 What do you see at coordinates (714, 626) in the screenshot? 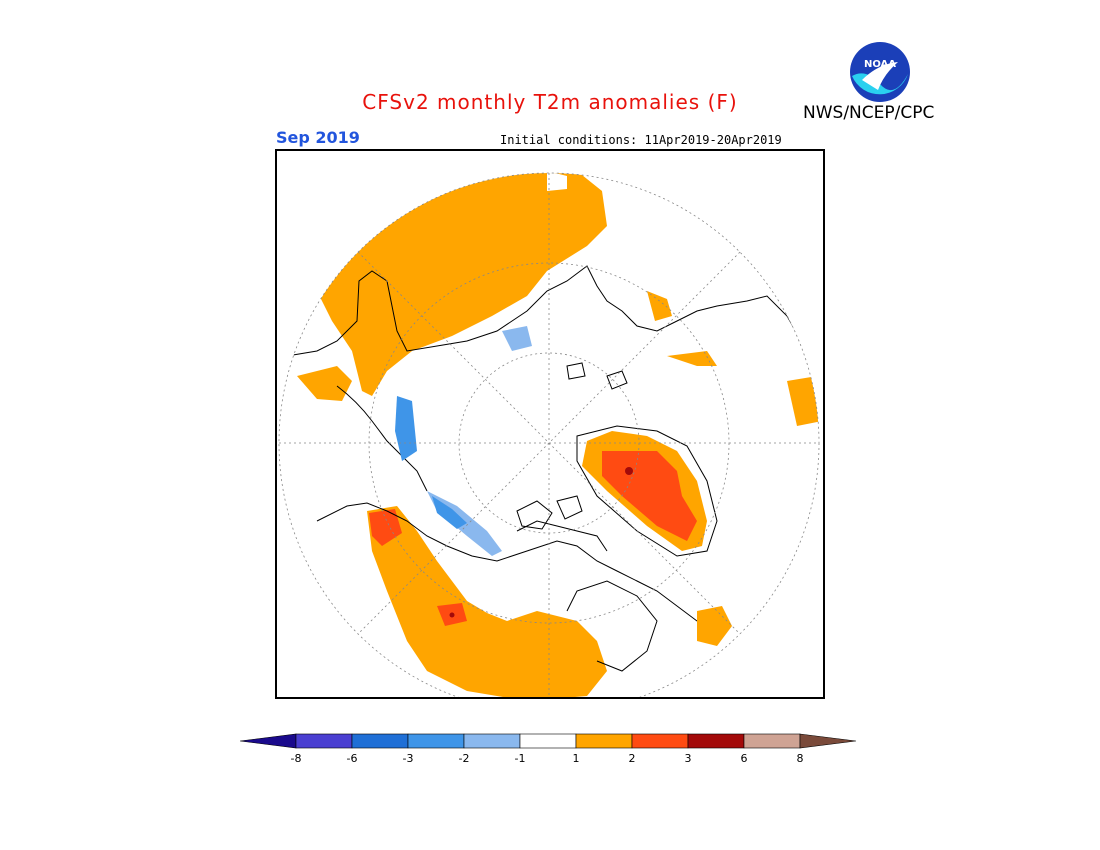
I see `atlantic-warm-patch` at bounding box center [714, 626].